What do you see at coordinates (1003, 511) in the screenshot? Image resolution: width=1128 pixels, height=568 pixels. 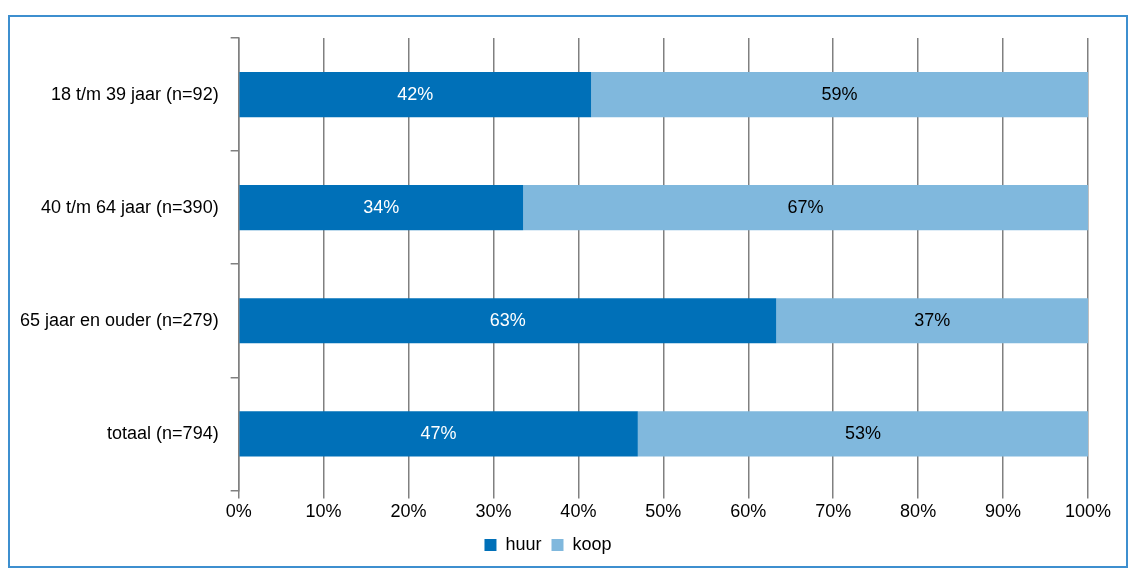 I see `x-tick-label: 90%` at bounding box center [1003, 511].